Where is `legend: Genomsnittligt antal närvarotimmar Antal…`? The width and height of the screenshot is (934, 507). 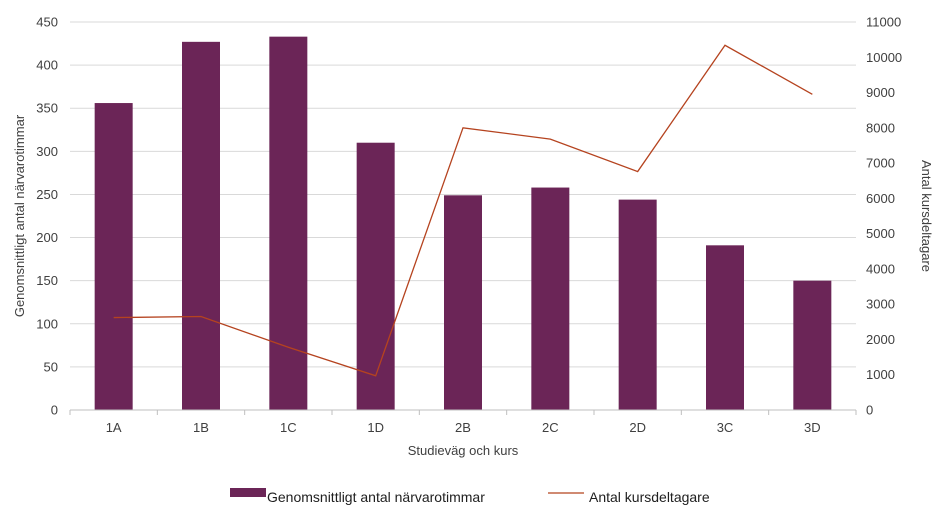 legend: Genomsnittligt antal närvarotimmar Antal… is located at coordinates (470, 496).